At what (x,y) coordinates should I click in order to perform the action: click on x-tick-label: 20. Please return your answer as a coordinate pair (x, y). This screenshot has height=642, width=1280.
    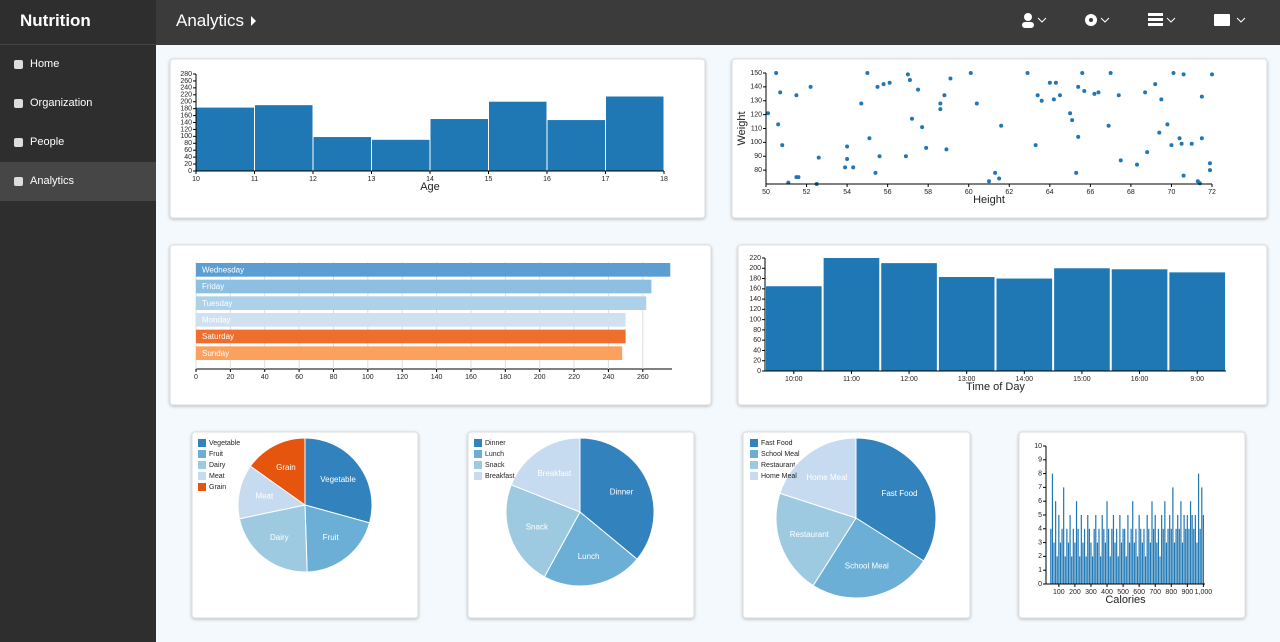
    Looking at the image, I should click on (230, 377).